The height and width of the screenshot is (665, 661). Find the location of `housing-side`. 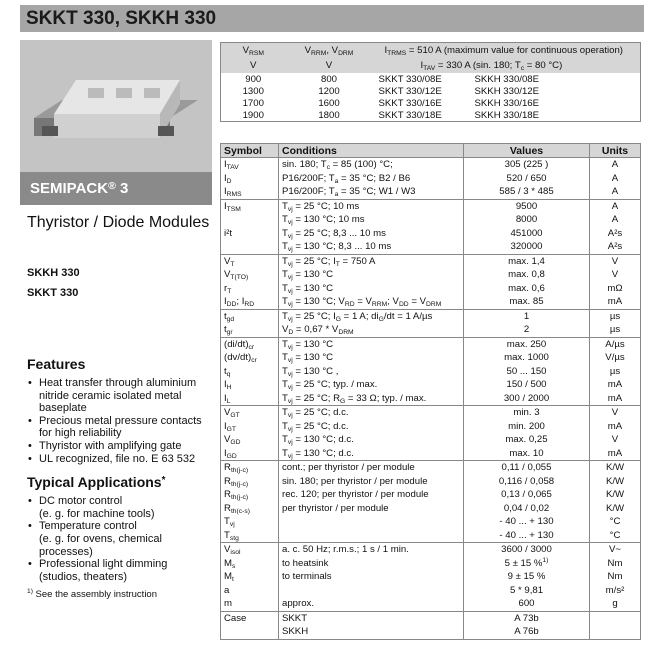

housing-side is located at coordinates (170, 109).